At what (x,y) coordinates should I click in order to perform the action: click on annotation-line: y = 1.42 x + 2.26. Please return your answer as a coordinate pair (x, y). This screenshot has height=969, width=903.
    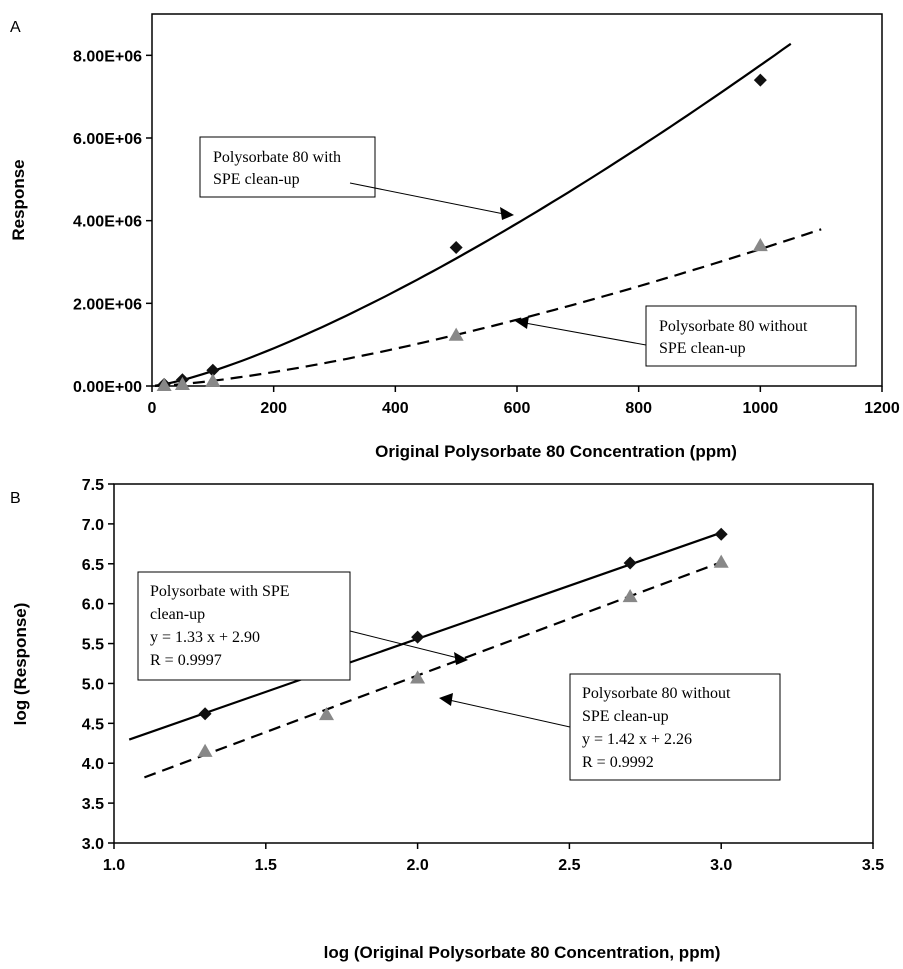
    Looking at the image, I should click on (637, 739).